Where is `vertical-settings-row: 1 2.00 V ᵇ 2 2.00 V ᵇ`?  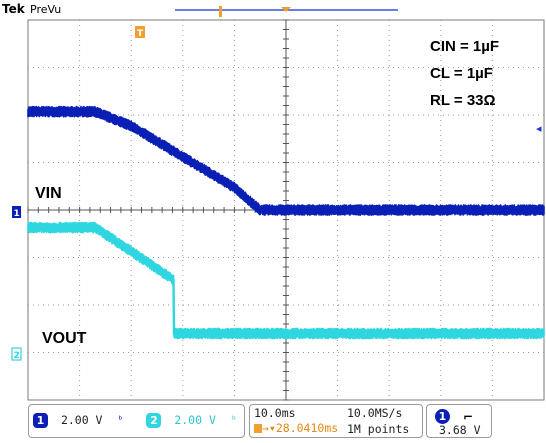 vertical-settings-row: 1 2.00 V ᵇ 2 2.00 V ᵇ is located at coordinates (135, 420).